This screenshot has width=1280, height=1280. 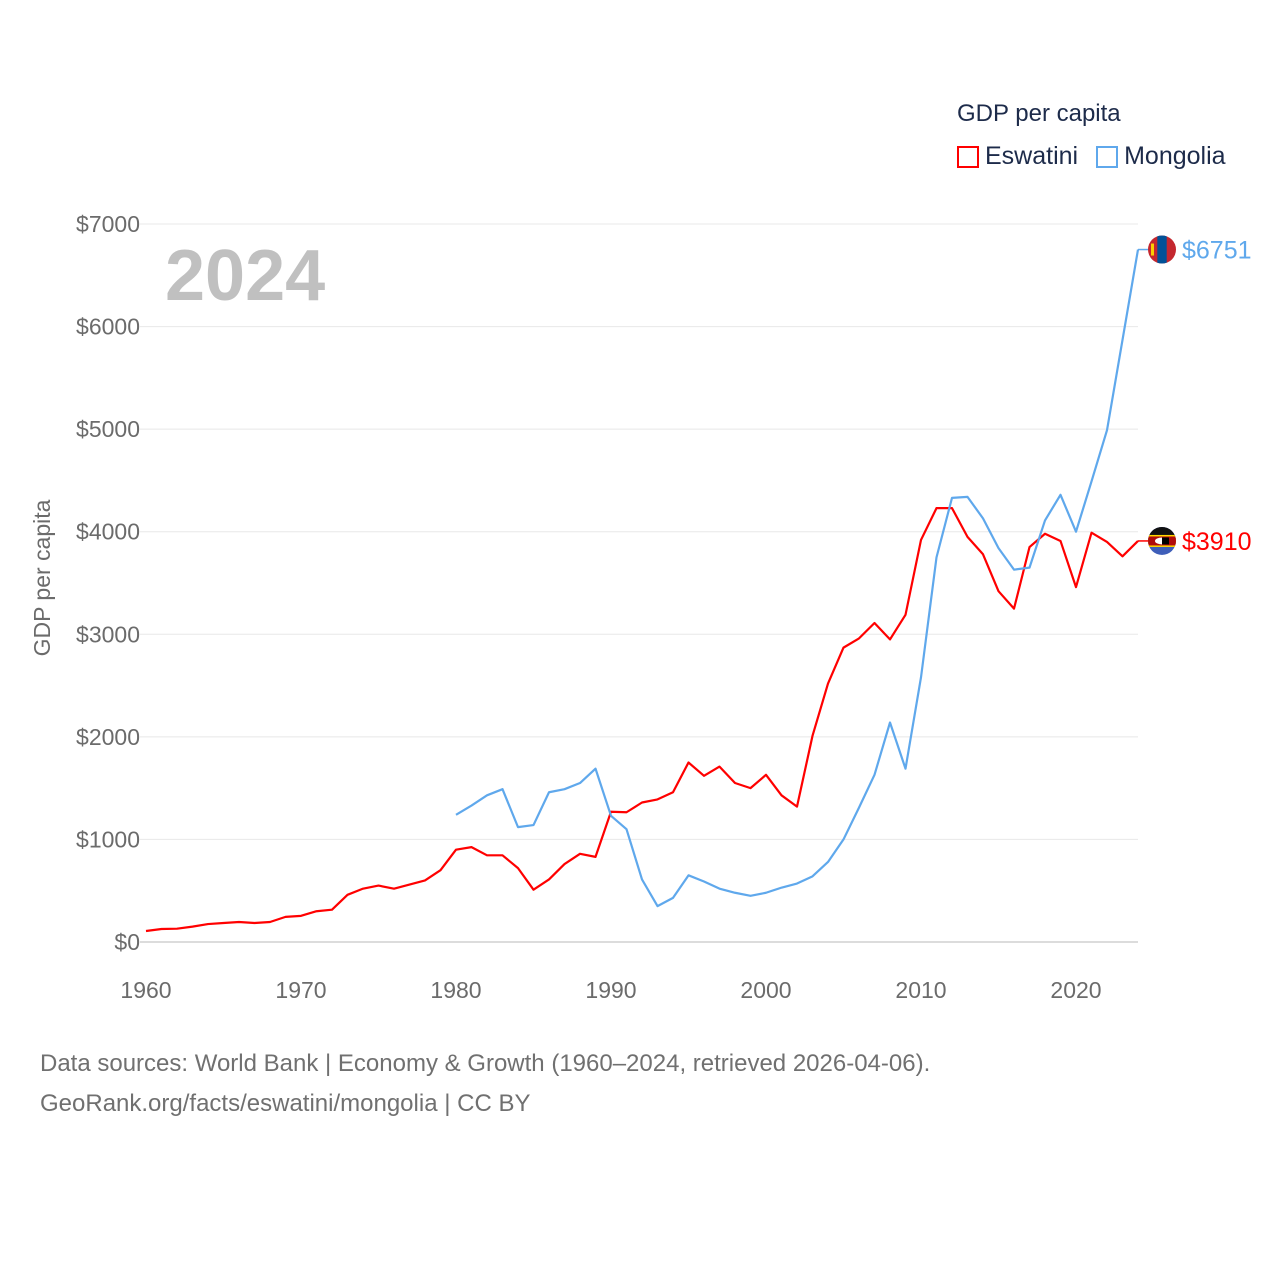 I want to click on x-tick-label: 2020, so click(x=1075, y=990).